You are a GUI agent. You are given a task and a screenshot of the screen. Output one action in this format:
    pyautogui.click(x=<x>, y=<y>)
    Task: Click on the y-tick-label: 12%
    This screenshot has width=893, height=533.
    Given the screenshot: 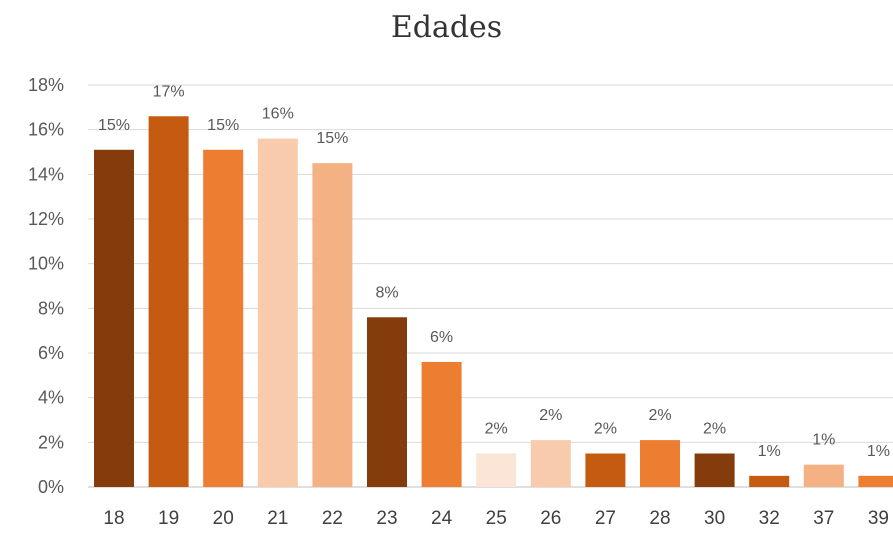 What is the action you would take?
    pyautogui.click(x=46, y=219)
    